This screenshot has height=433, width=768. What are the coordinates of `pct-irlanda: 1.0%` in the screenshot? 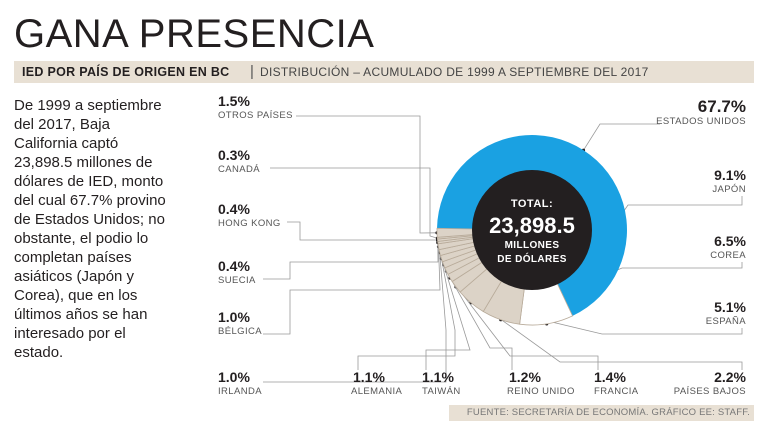 It's located at (234, 377).